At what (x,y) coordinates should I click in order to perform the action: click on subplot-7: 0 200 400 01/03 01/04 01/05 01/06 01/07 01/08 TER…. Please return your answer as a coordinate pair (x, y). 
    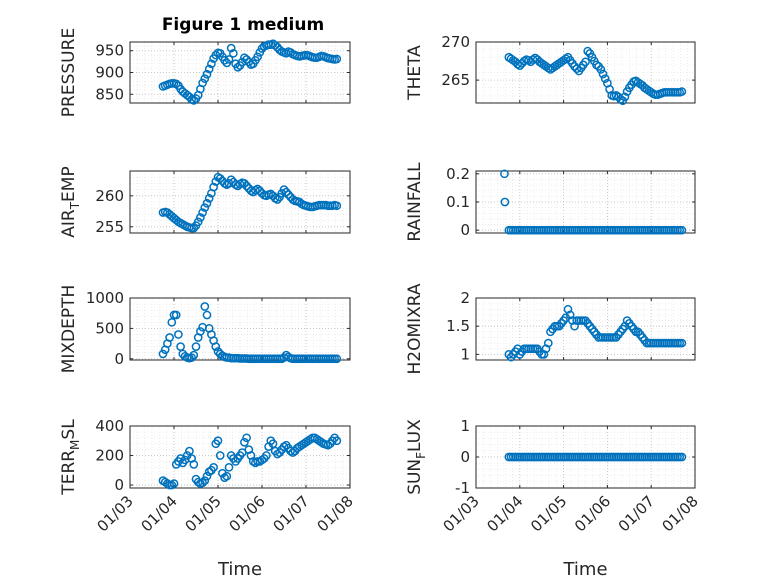
    Looking at the image, I should click on (208, 498).